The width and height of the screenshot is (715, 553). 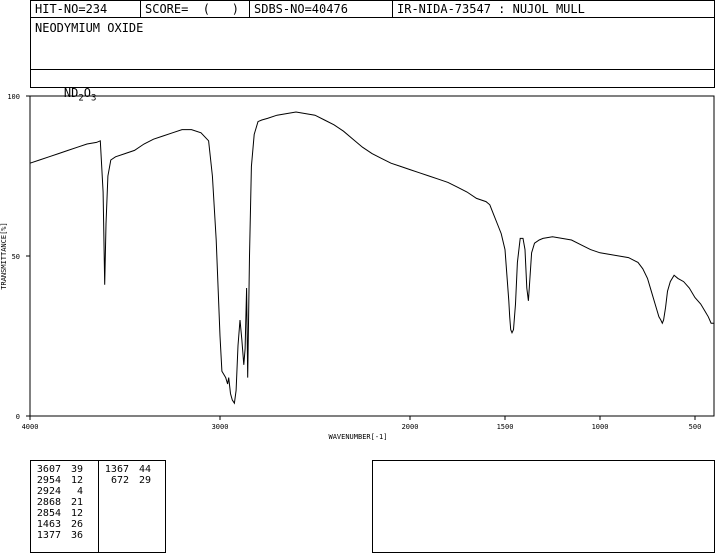 What do you see at coordinates (64, 513) in the screenshot?
I see `peak-row: 2854 12` at bounding box center [64, 513].